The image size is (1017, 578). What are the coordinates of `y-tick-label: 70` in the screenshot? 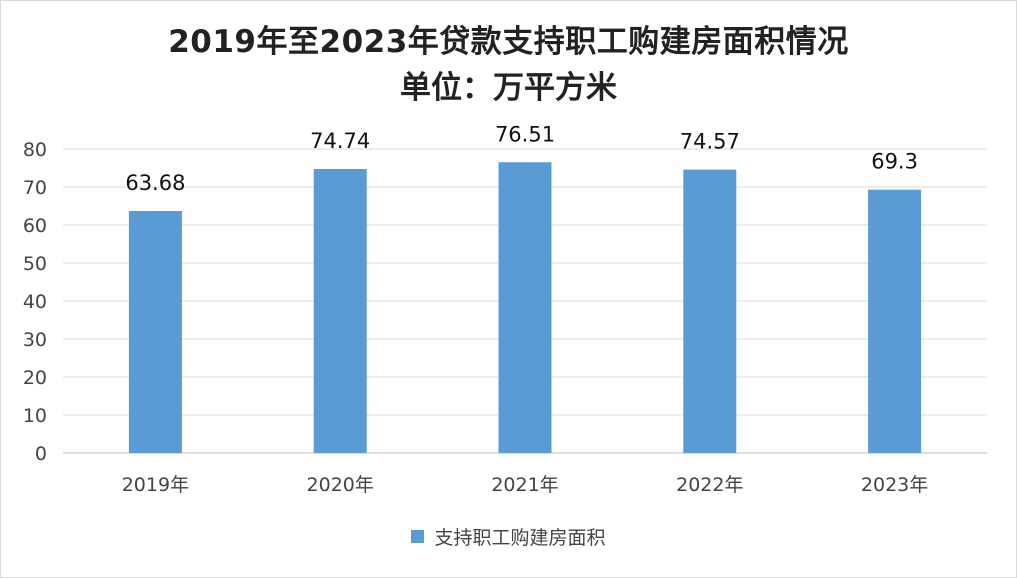 It's located at (35, 188).